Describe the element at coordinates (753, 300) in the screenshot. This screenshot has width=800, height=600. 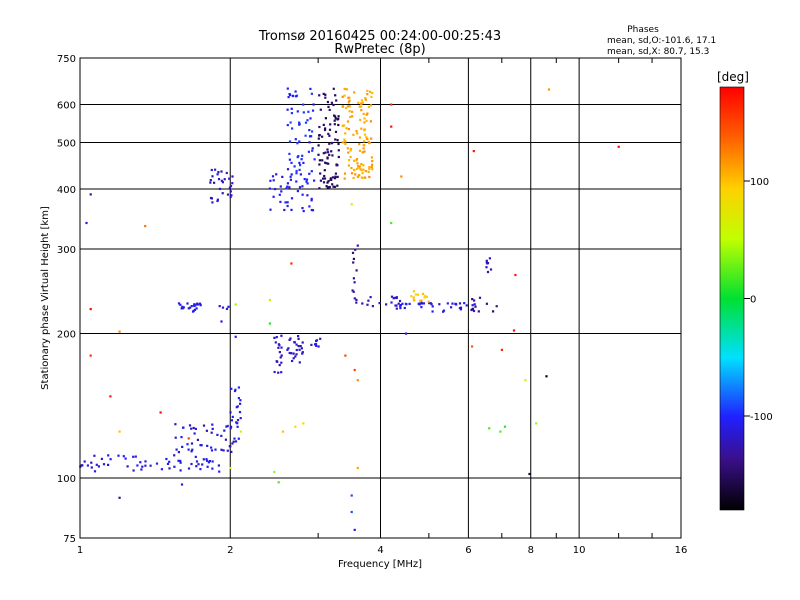
I see `colorbar-tick-label: 0` at that location.